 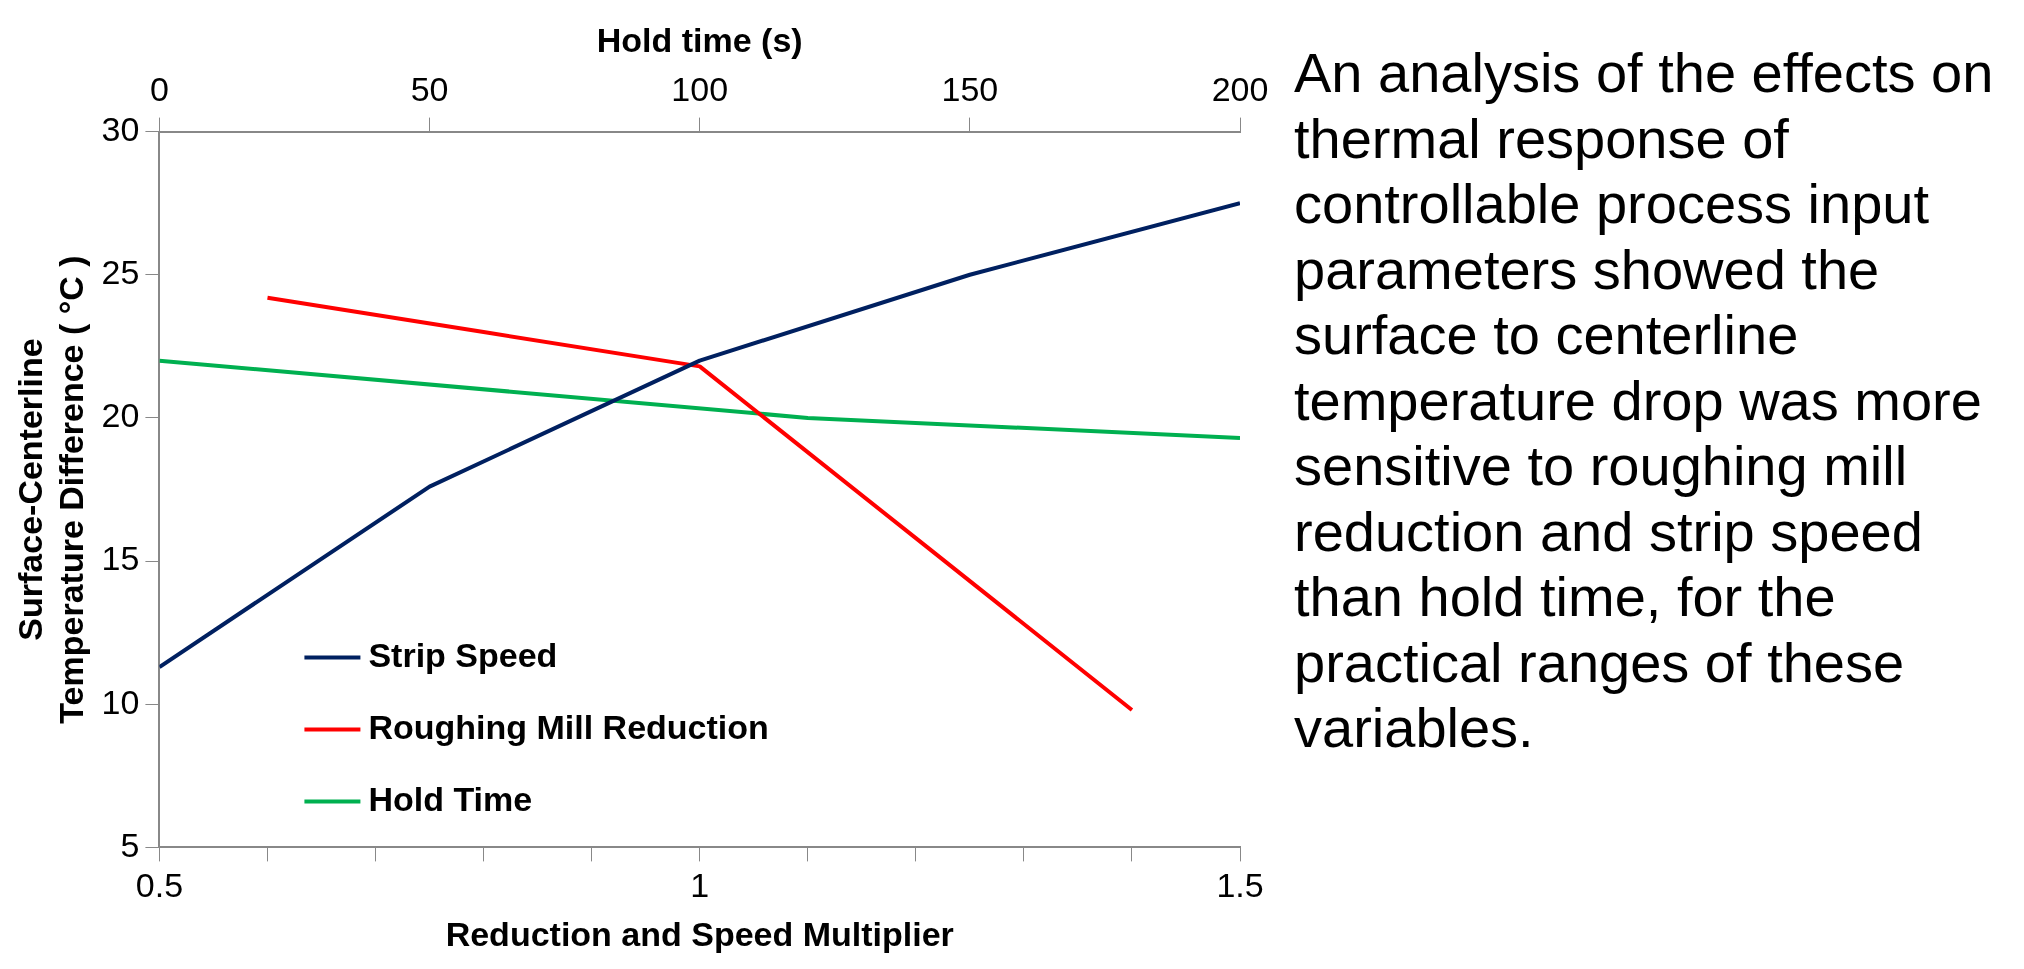 What do you see at coordinates (120, 128) in the screenshot?
I see `y-tick-label: 30` at bounding box center [120, 128].